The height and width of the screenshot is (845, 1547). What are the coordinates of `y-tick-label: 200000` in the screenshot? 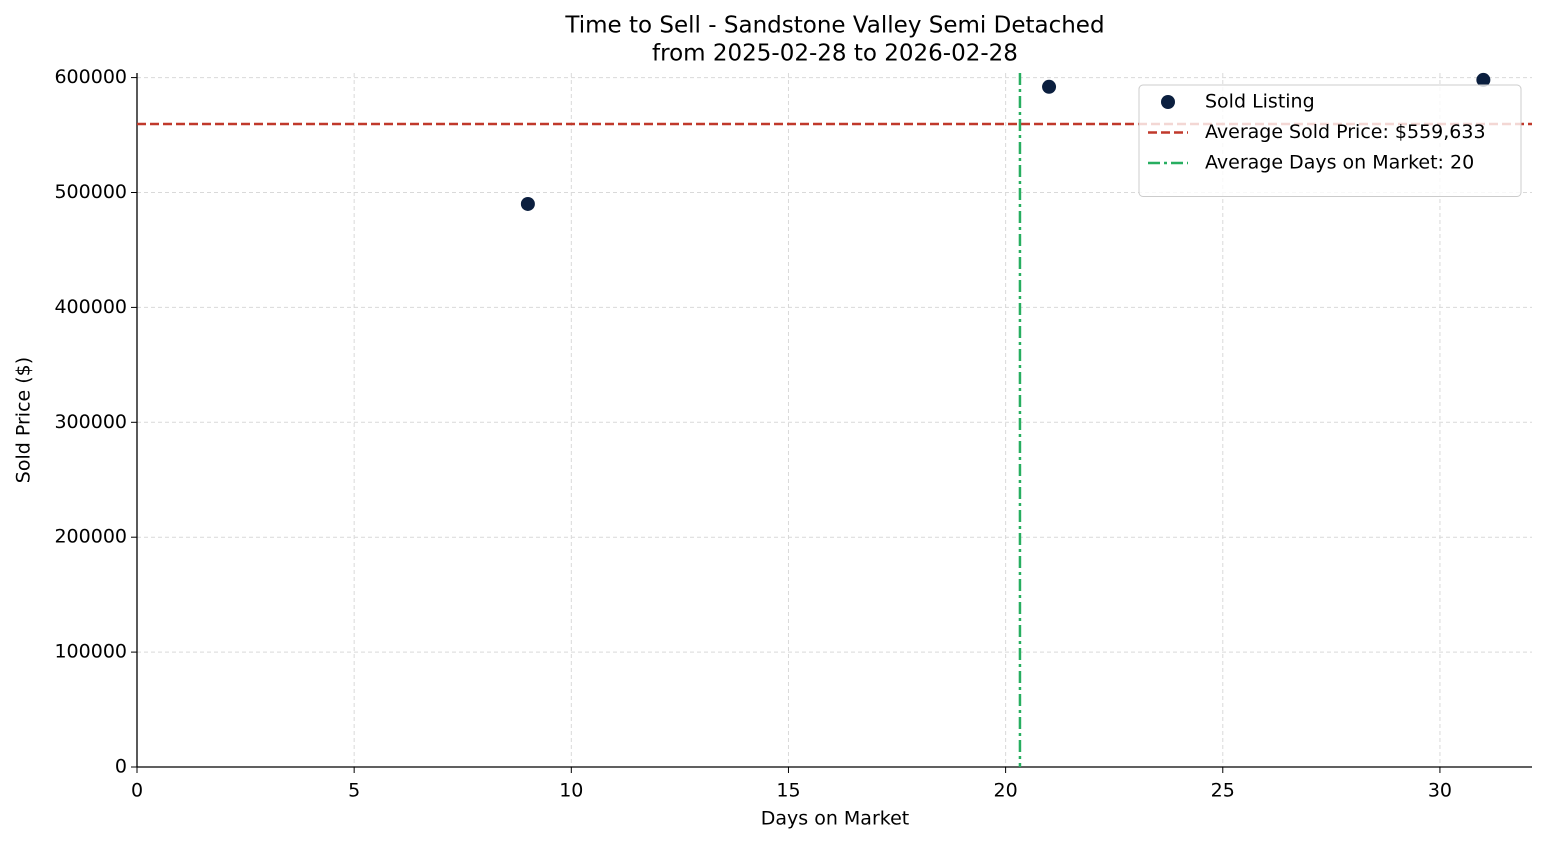 It's located at (90, 537).